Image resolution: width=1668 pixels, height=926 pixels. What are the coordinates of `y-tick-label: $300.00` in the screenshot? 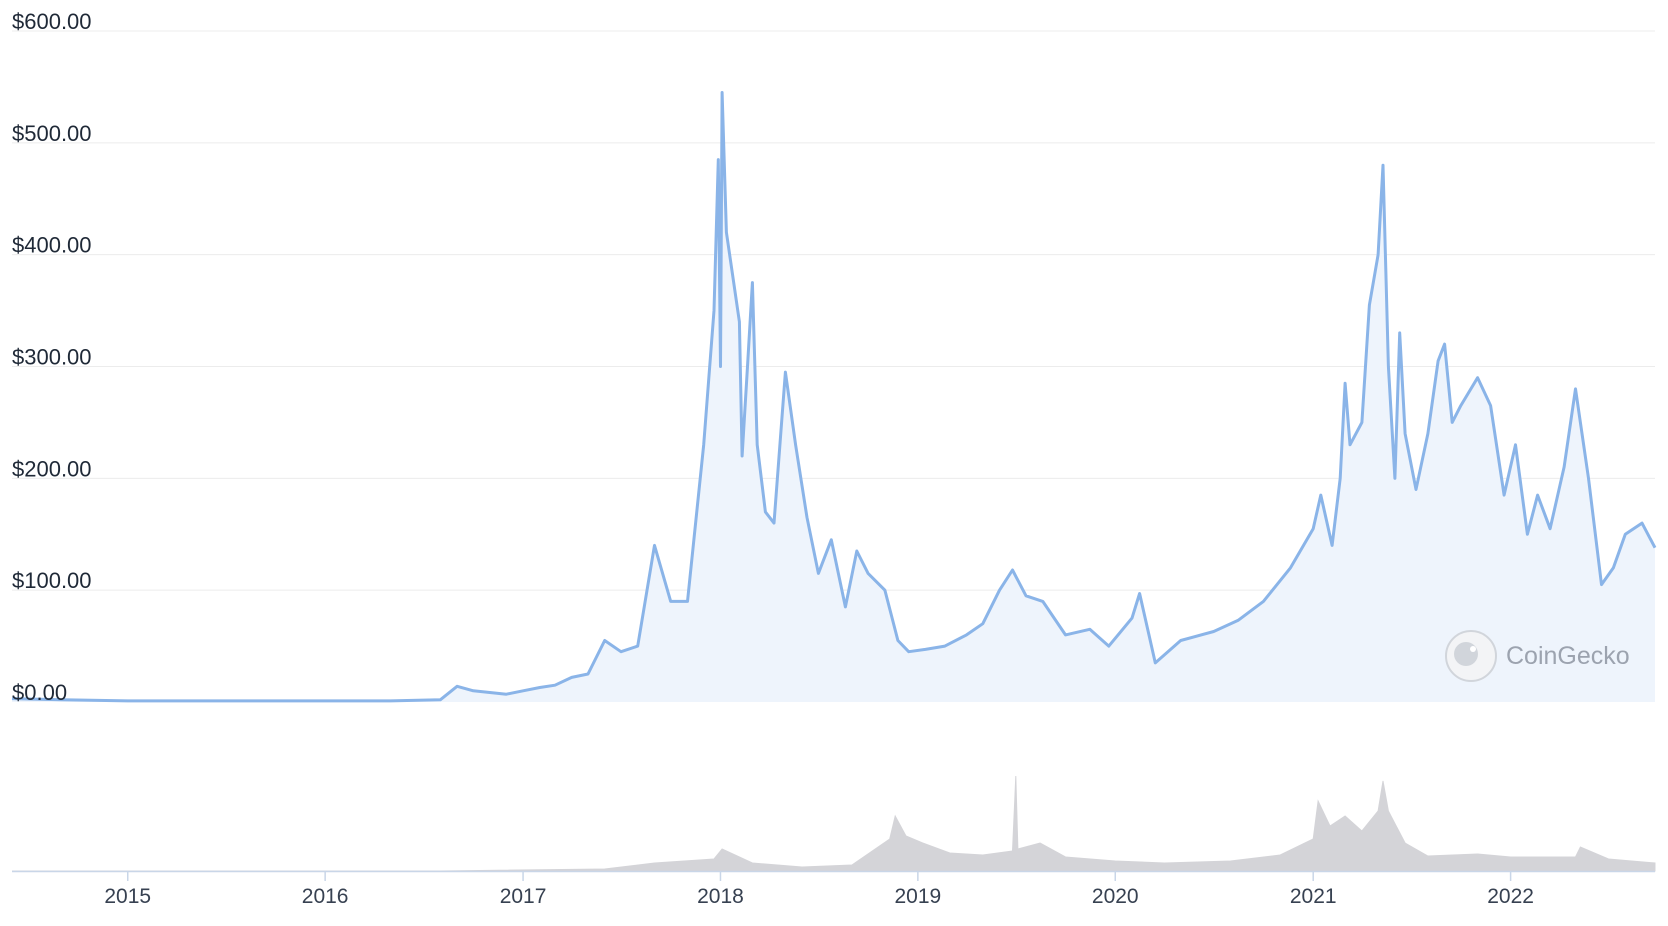 It's located at (52, 357).